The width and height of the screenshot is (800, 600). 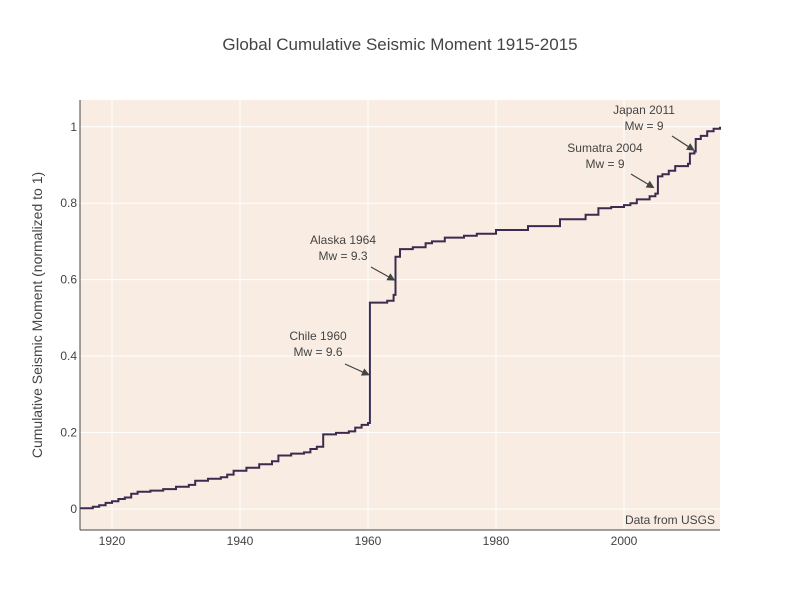 What do you see at coordinates (73, 127) in the screenshot?
I see `y-tick-label: 1` at bounding box center [73, 127].